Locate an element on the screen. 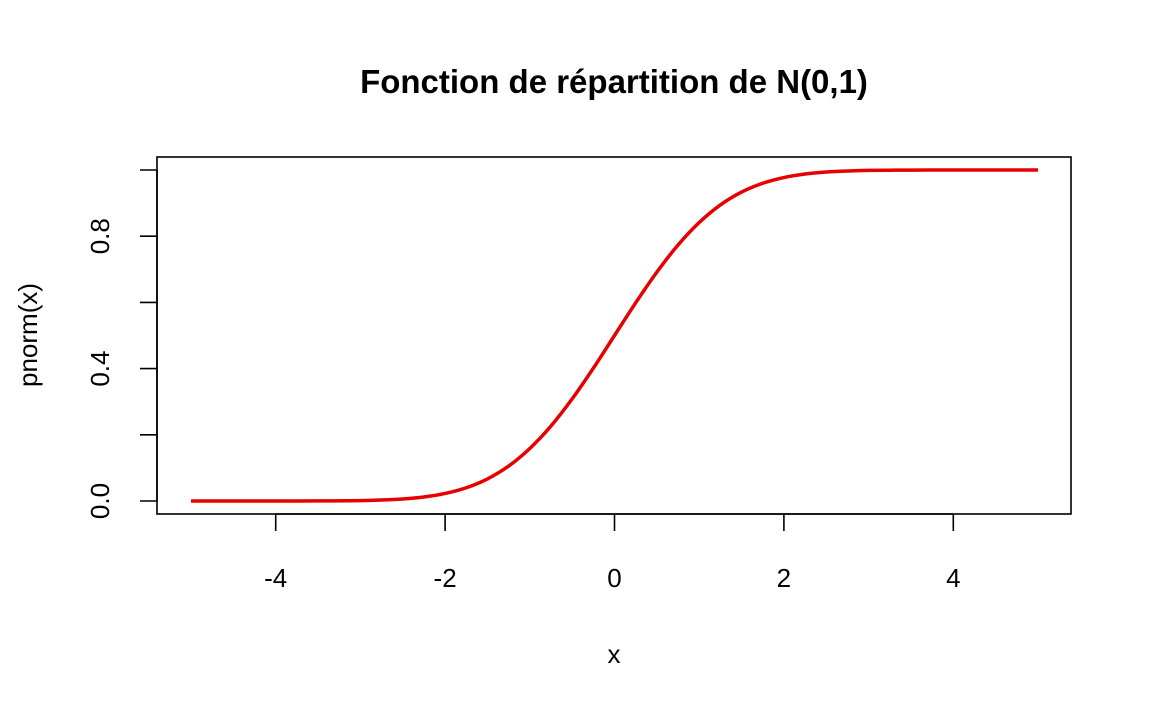  x-tick-label: 4 is located at coordinates (953, 578).